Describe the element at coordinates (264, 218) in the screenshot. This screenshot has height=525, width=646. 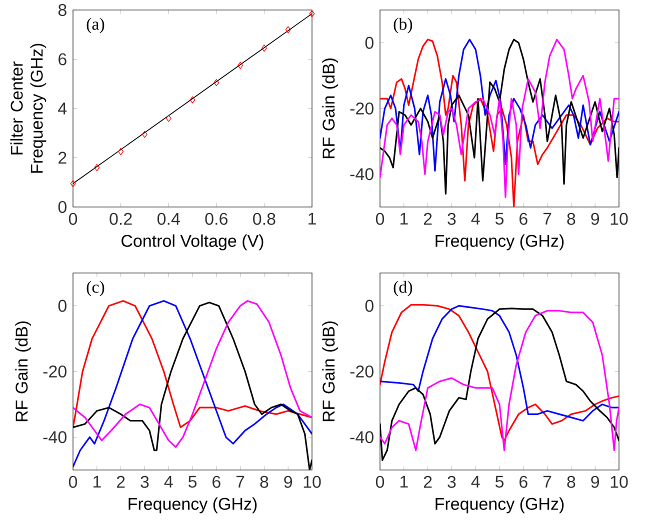
I see `x-tick-label: 0.8` at that location.